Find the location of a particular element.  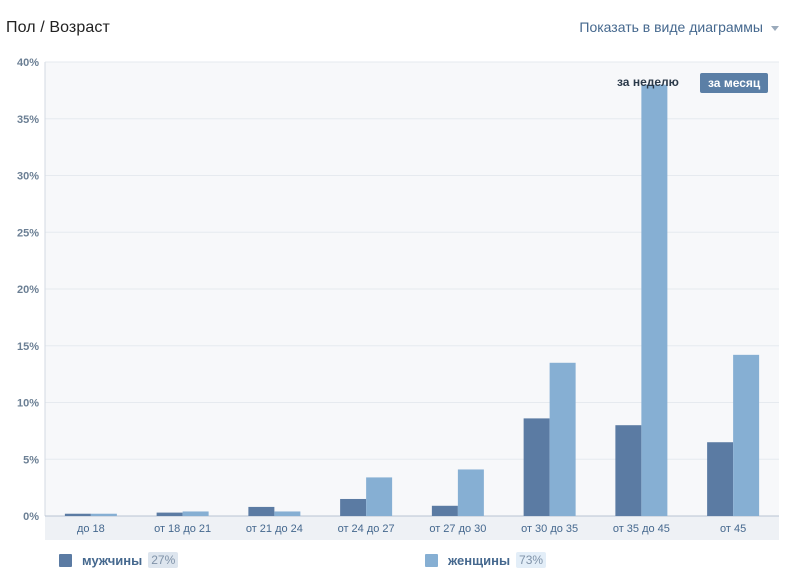

legend-swatch-men is located at coordinates (65, 560).